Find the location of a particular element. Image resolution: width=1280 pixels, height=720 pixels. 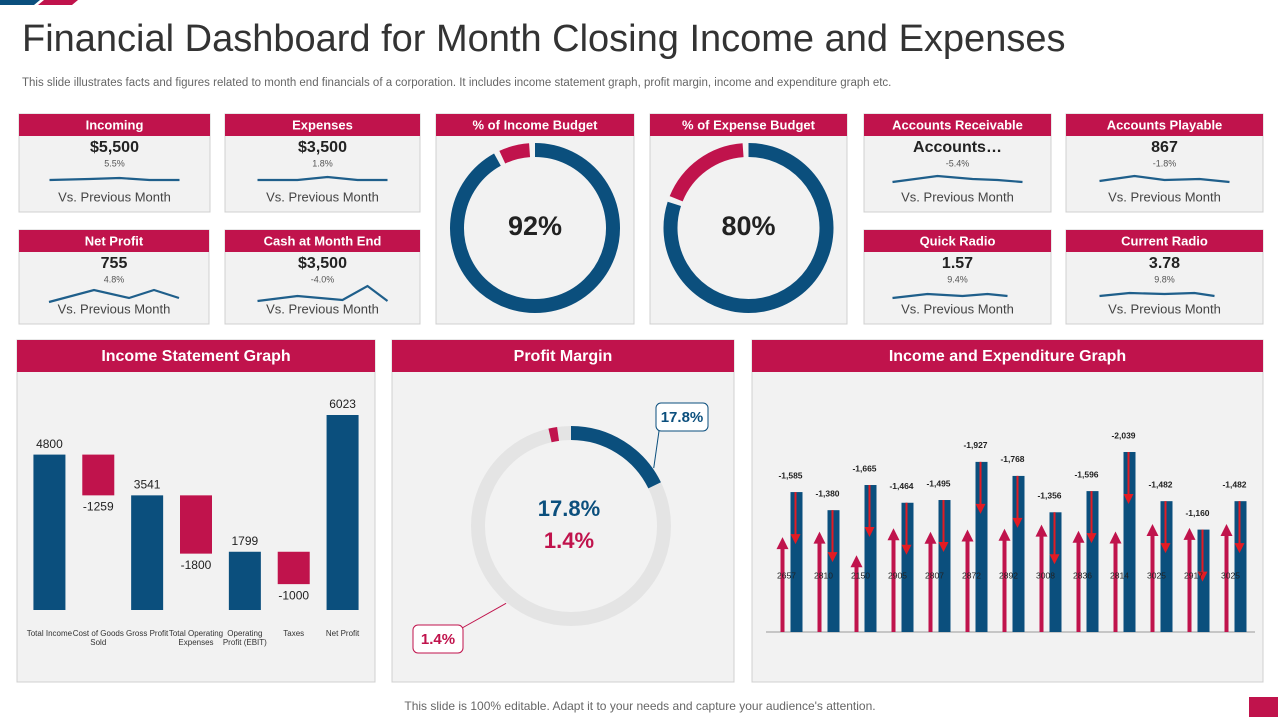

data-label: -1,464 is located at coordinates (901, 486).